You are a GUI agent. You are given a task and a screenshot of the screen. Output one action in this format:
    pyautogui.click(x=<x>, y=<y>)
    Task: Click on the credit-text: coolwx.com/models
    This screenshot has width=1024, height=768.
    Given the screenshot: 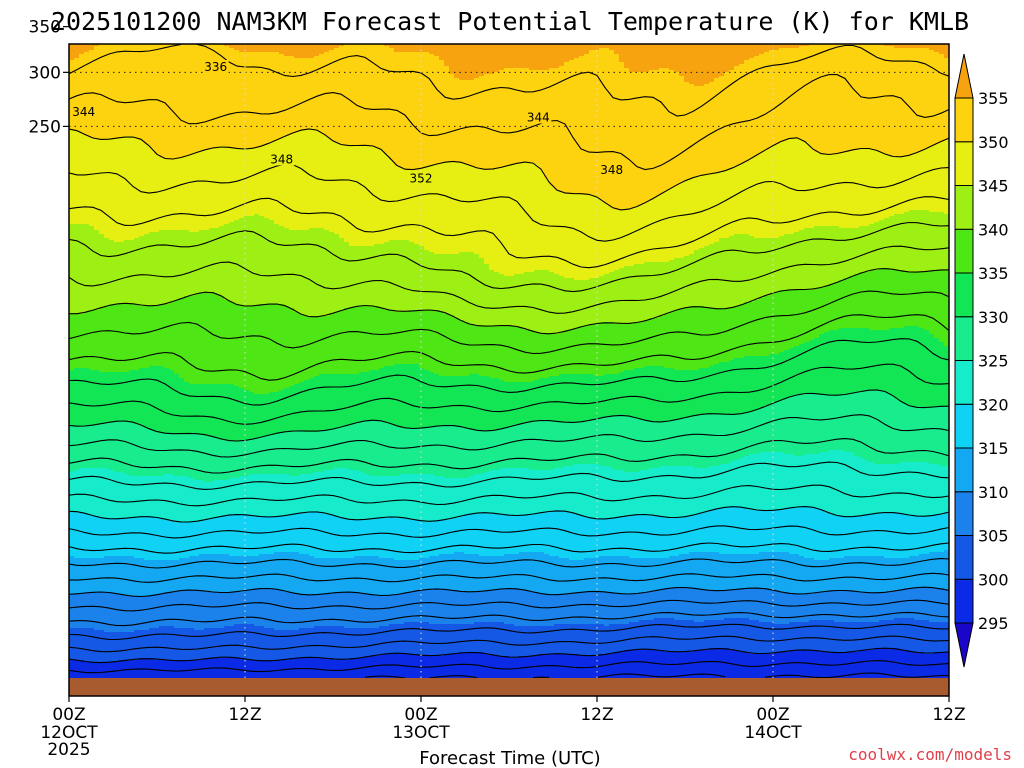 What is the action you would take?
    pyautogui.click(x=930, y=754)
    